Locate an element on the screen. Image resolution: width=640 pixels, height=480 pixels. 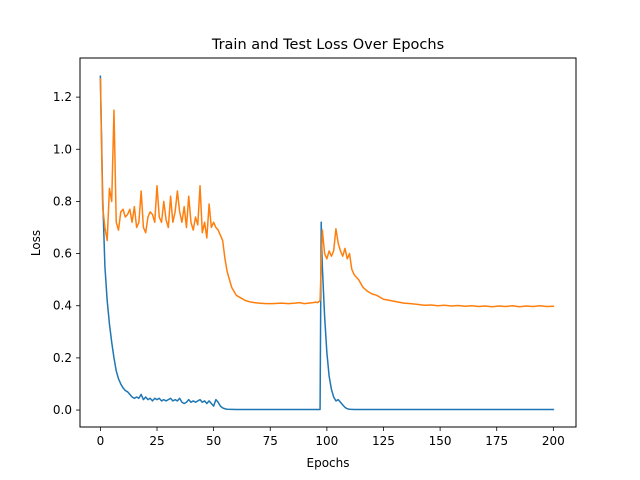
x-tick-label: 200 is located at coordinates (553, 441).